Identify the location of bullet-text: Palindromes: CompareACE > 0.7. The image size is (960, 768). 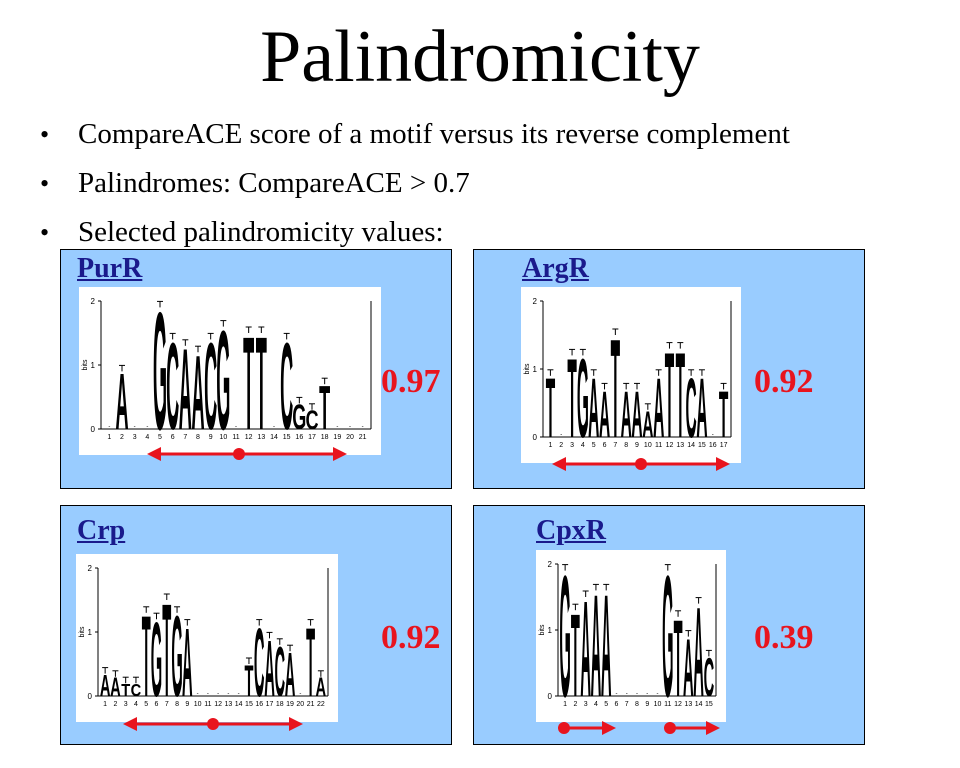
(274, 183).